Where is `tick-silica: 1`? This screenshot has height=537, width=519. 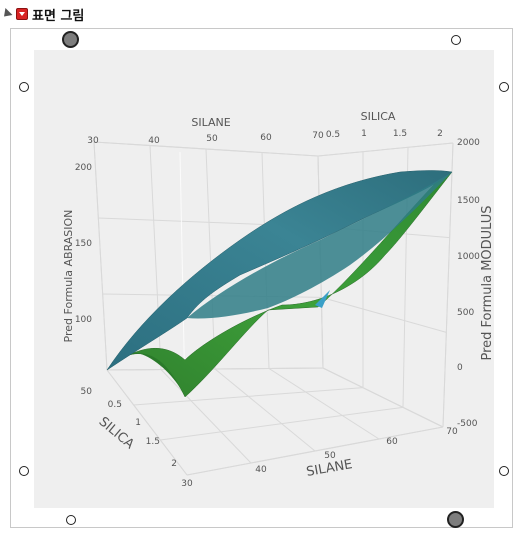 tick-silica: 1 is located at coordinates (138, 423).